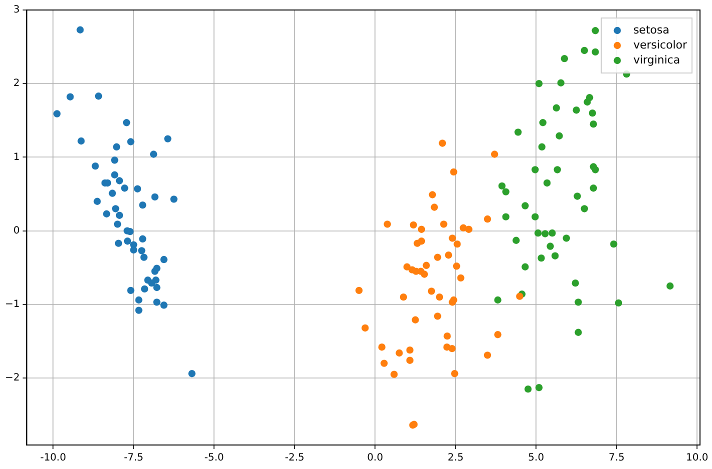  What do you see at coordinates (536, 458) in the screenshot?
I see `x-tick-label: 5.0` at bounding box center [536, 458].